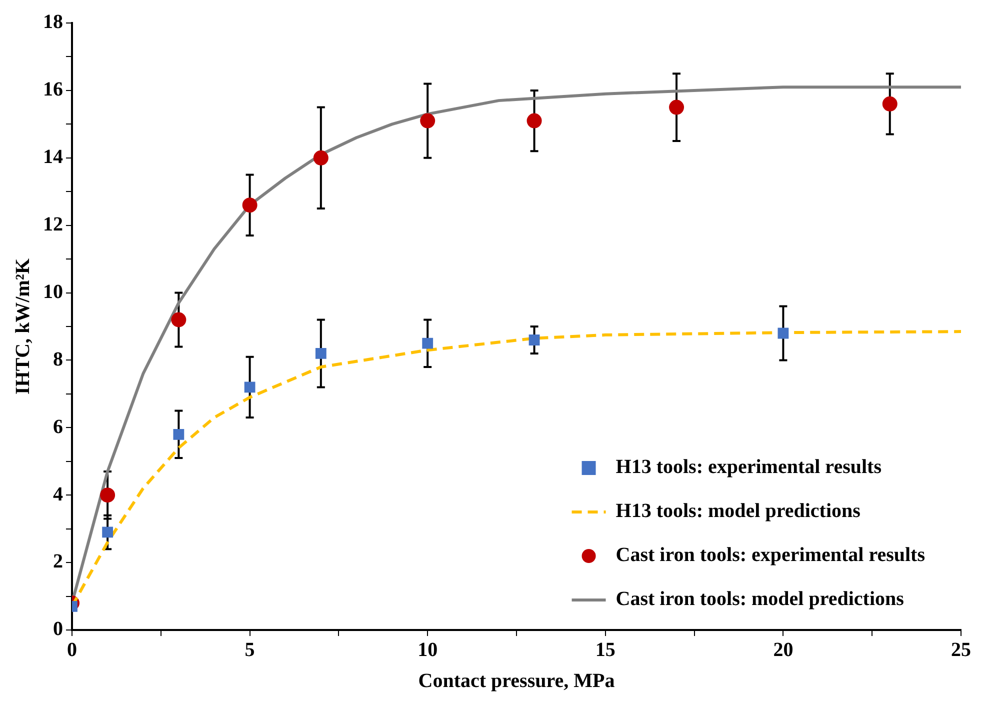  I want to click on x-tick-label: 15, so click(605, 650).